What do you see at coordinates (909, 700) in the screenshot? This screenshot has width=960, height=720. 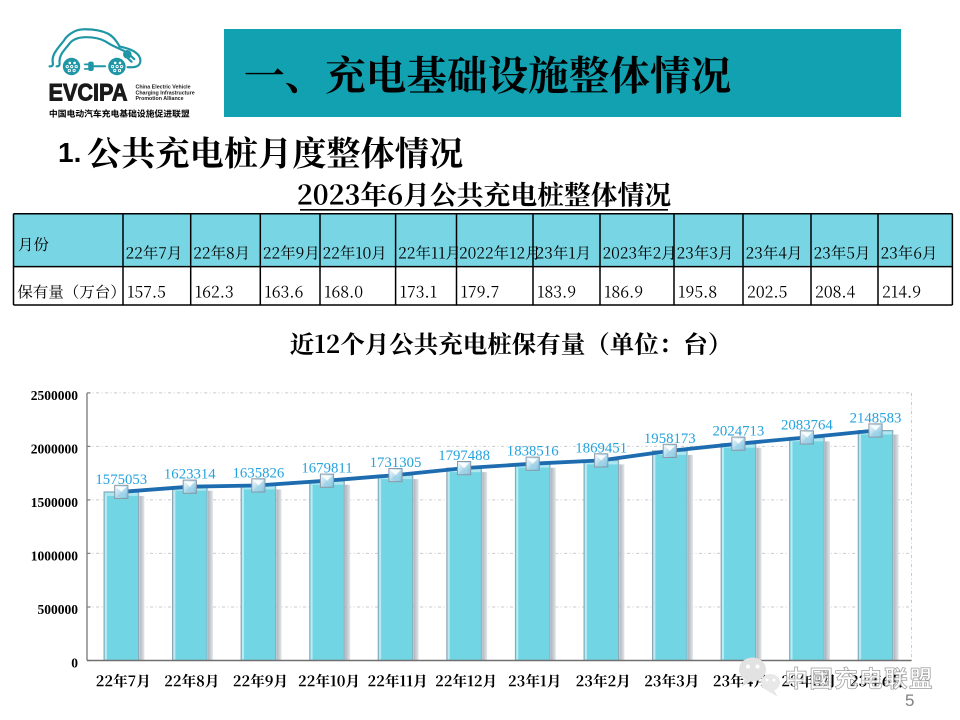 I see `svg-text: 5` at bounding box center [909, 700].